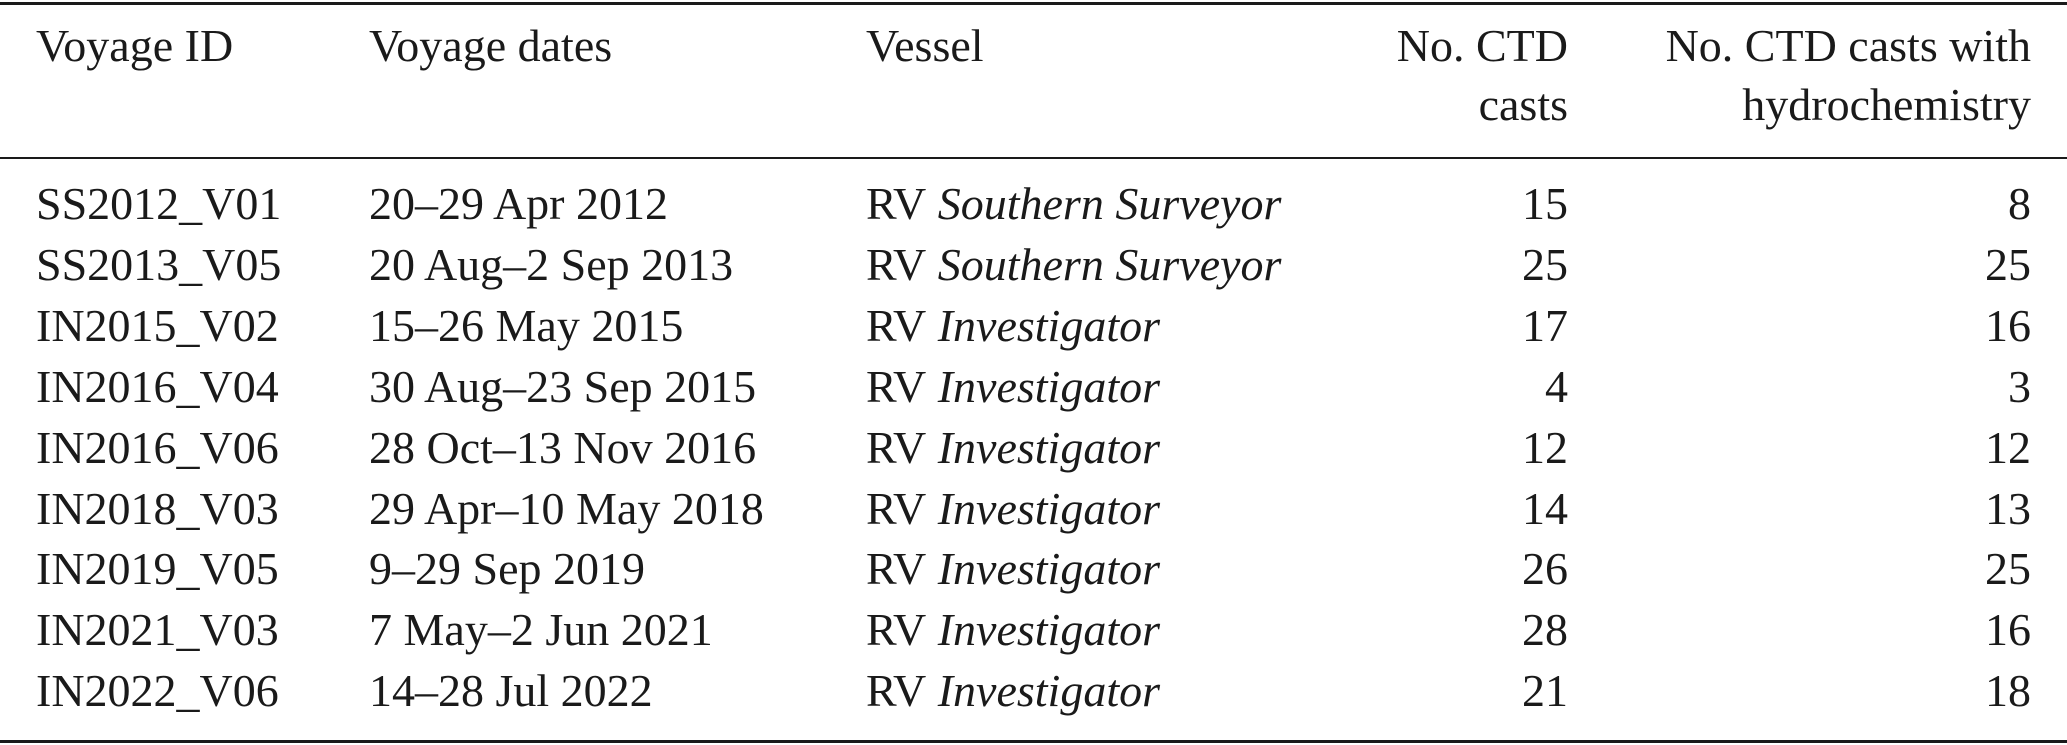  Describe the element at coordinates (2019, 203) in the screenshot. I see `hydro-casts: 8` at that location.